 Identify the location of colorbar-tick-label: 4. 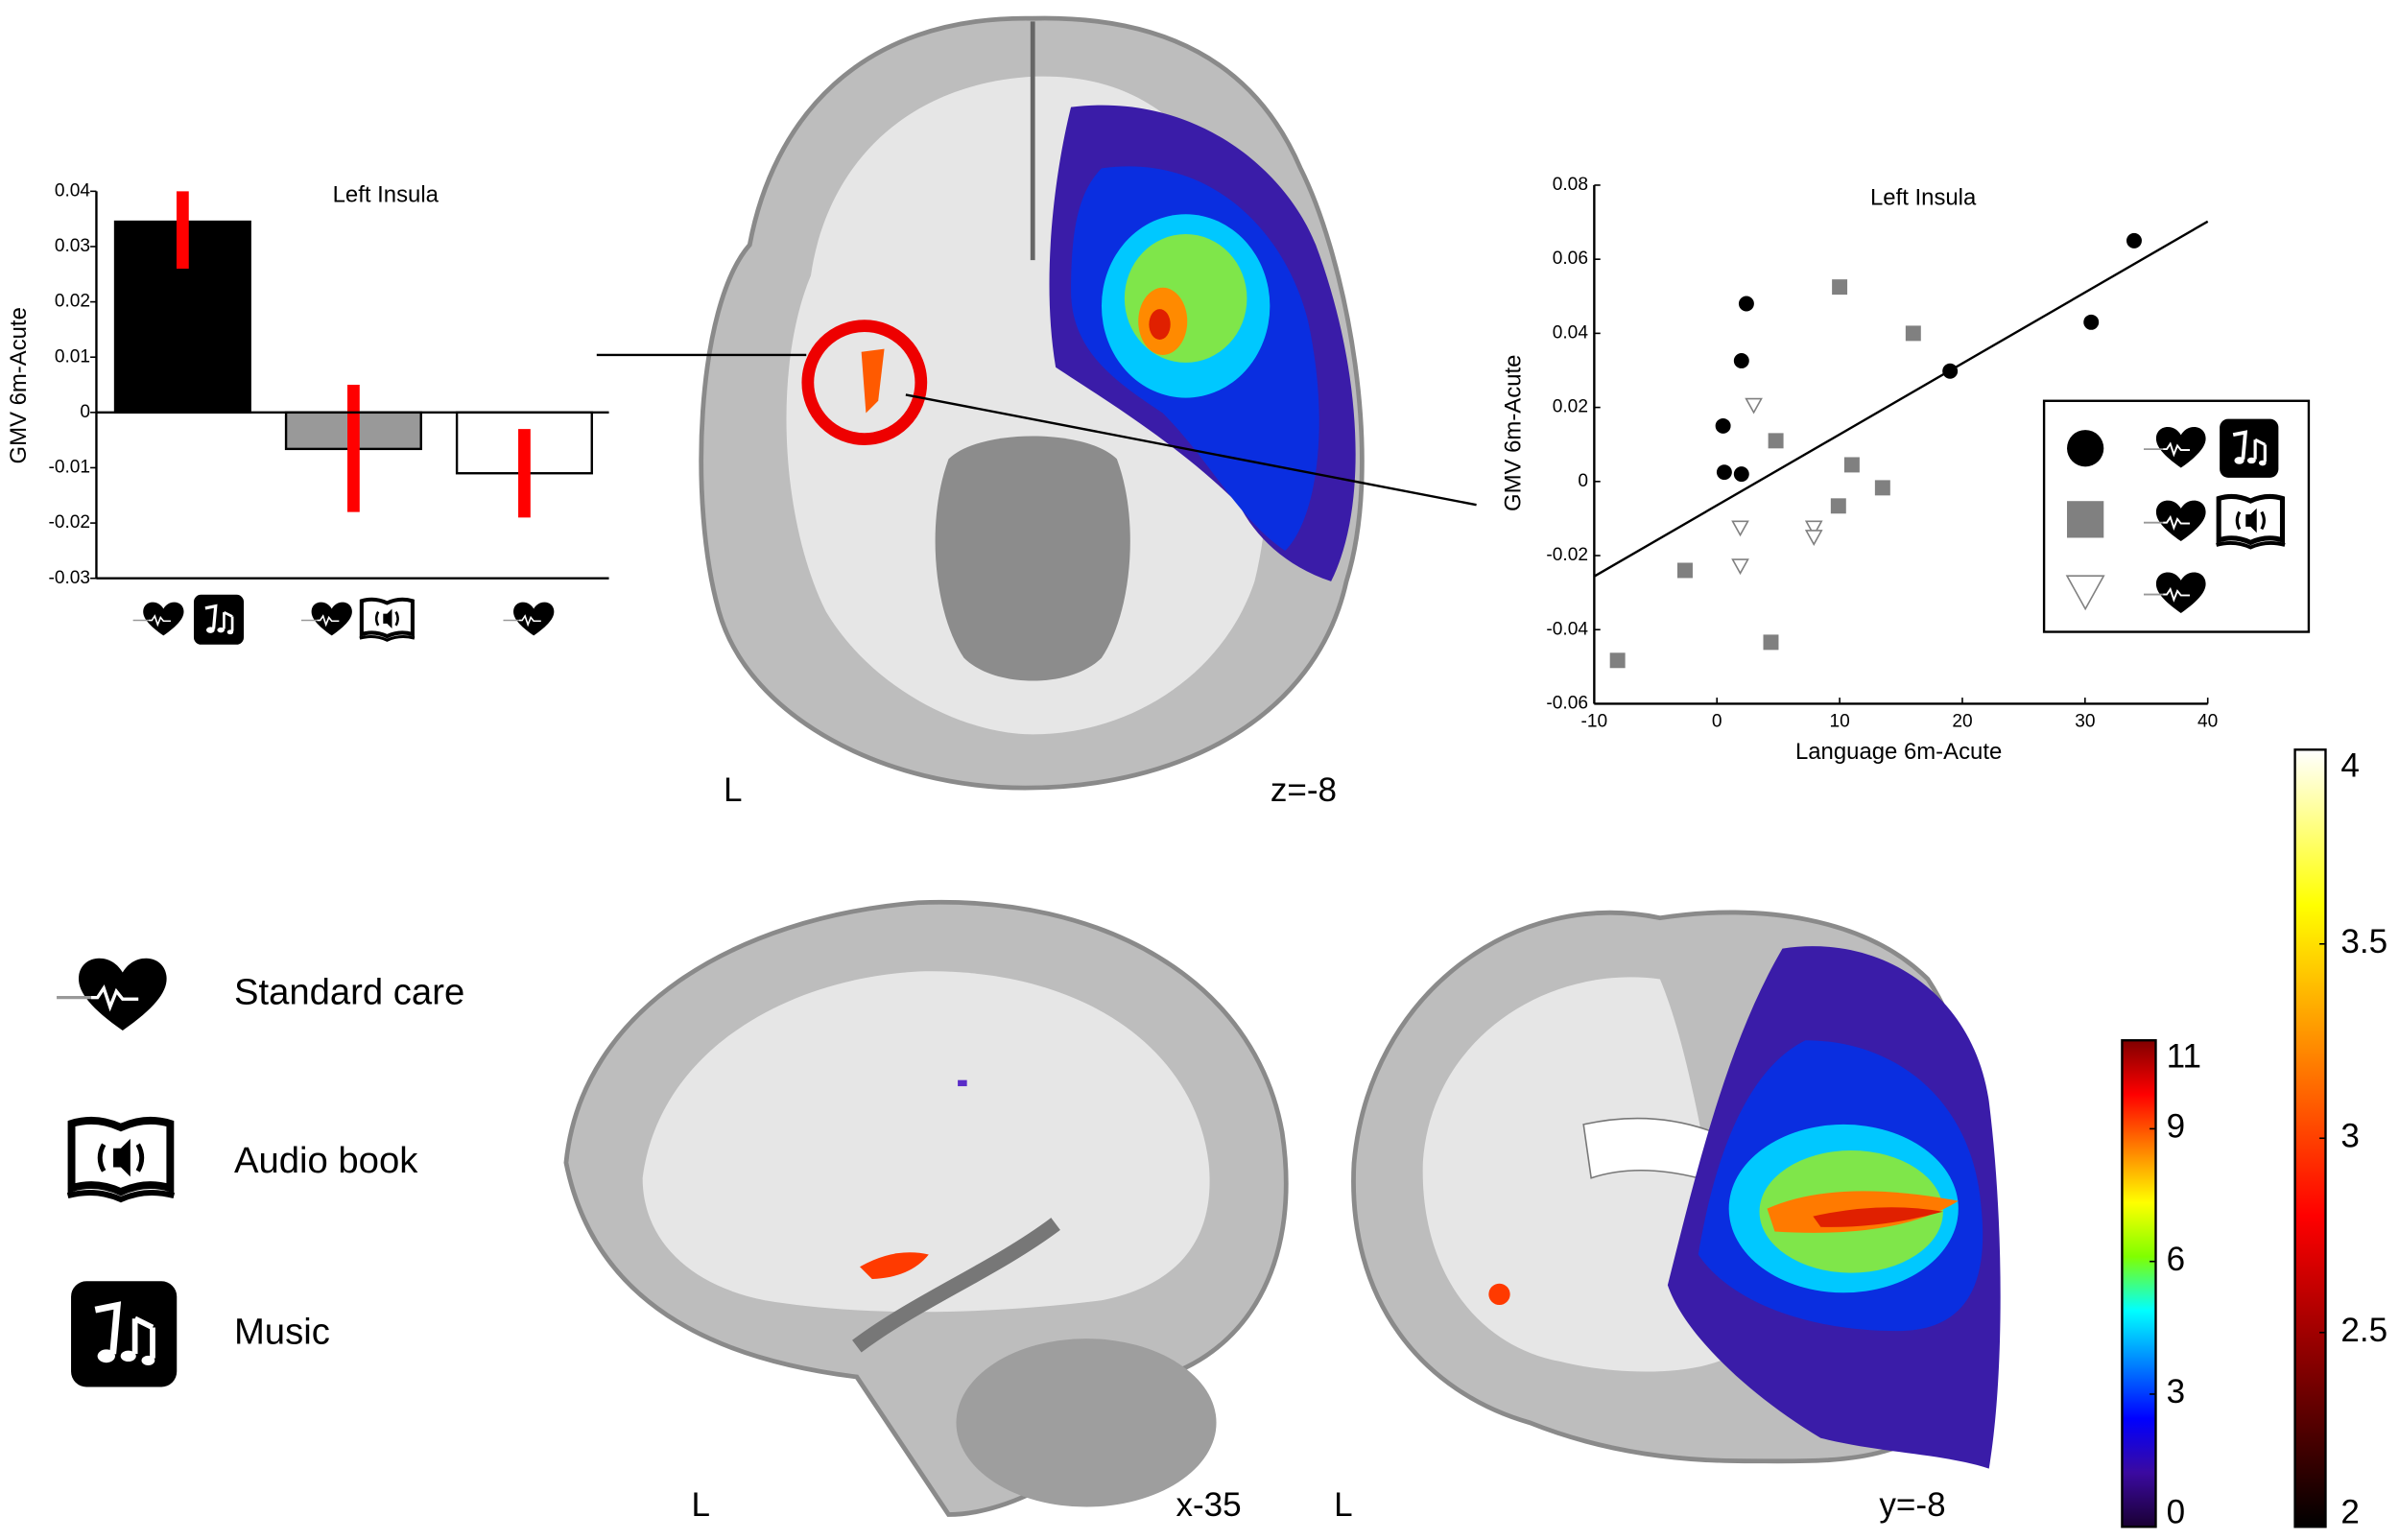
(2350, 766).